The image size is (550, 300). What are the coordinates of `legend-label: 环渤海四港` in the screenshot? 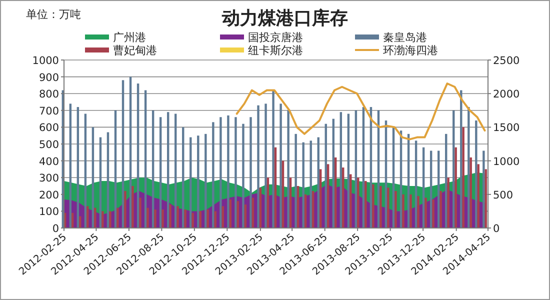 It's located at (410, 50).